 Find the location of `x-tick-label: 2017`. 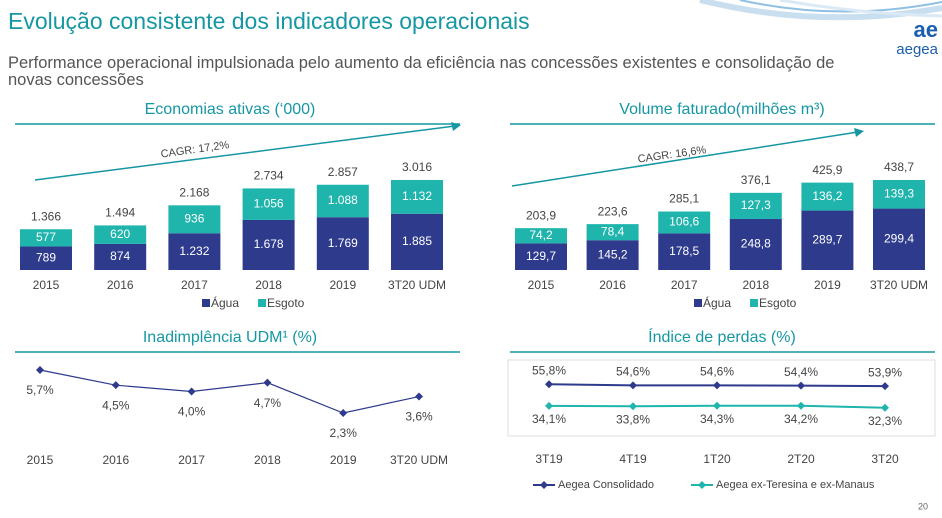

x-tick-label: 2017 is located at coordinates (194, 285).